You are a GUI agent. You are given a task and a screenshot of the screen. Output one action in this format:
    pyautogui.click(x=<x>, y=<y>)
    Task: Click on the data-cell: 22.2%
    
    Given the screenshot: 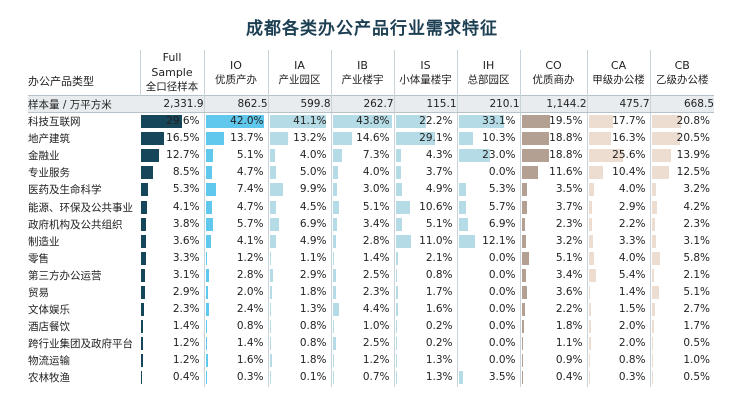 What is the action you would take?
    pyautogui.click(x=425, y=121)
    